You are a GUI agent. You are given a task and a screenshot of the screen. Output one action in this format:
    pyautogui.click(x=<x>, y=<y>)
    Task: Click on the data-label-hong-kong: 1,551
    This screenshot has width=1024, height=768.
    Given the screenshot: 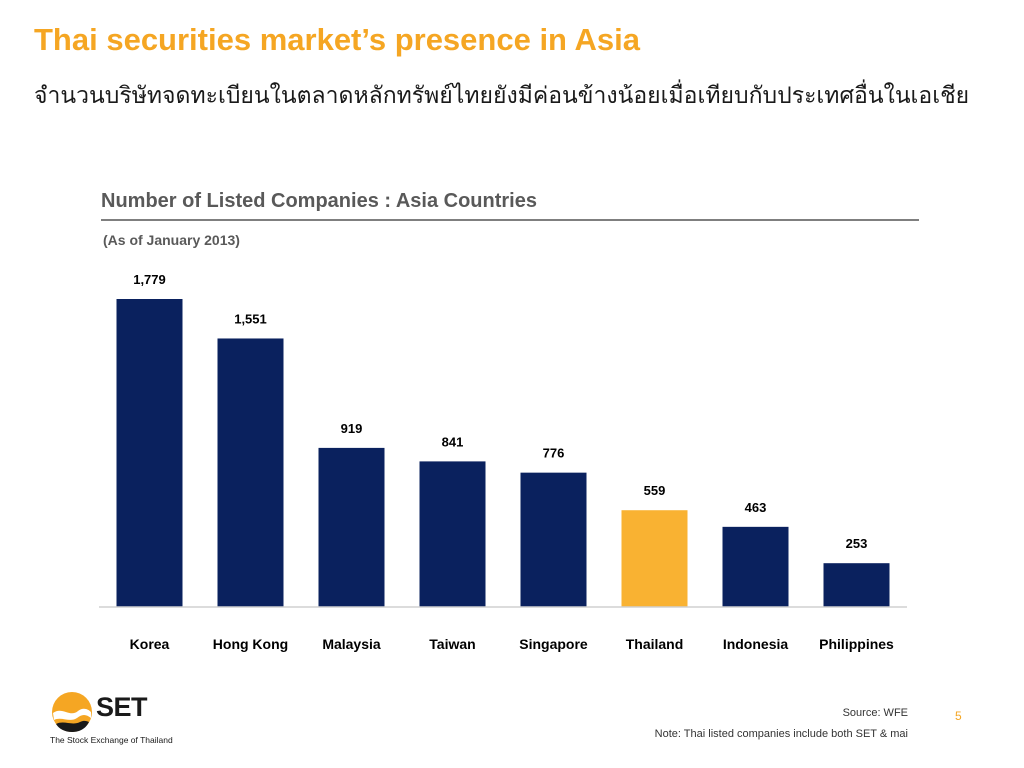 What is the action you would take?
    pyautogui.click(x=250, y=318)
    